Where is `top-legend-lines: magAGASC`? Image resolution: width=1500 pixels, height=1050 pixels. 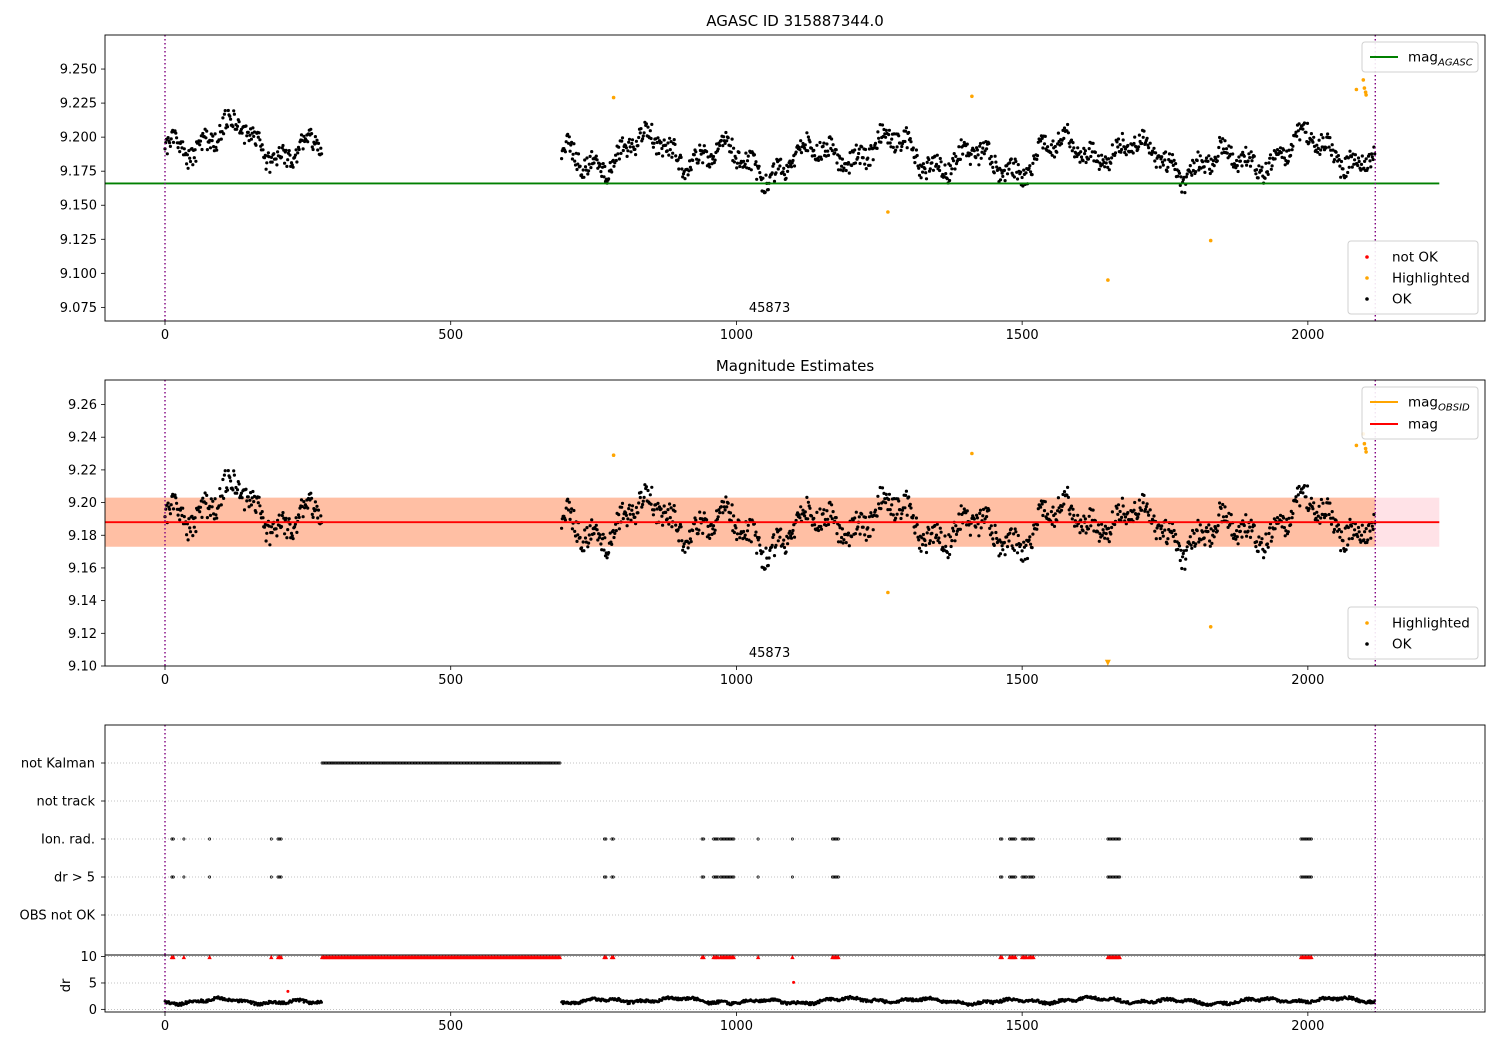 top-legend-lines: magAGASC is located at coordinates (1420, 57).